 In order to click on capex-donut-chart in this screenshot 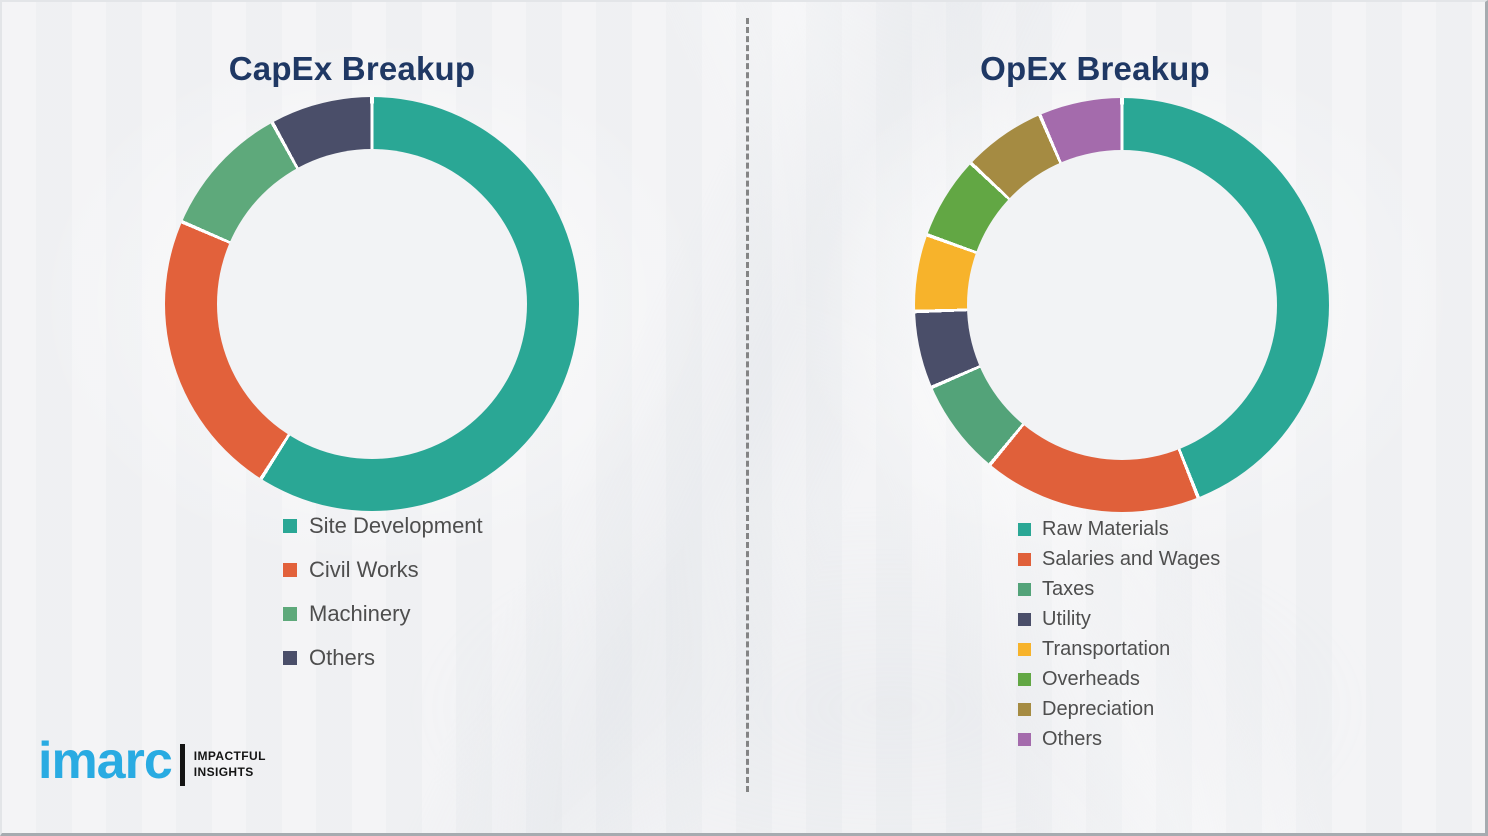, I will do `click(372, 304)`.